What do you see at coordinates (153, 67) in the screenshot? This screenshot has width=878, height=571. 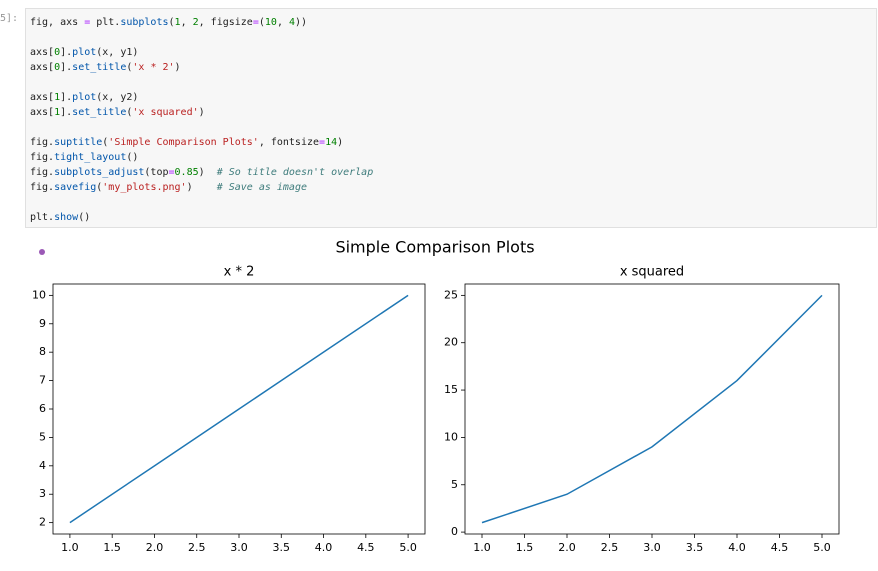 I see `code-token: 'x * 2'` at bounding box center [153, 67].